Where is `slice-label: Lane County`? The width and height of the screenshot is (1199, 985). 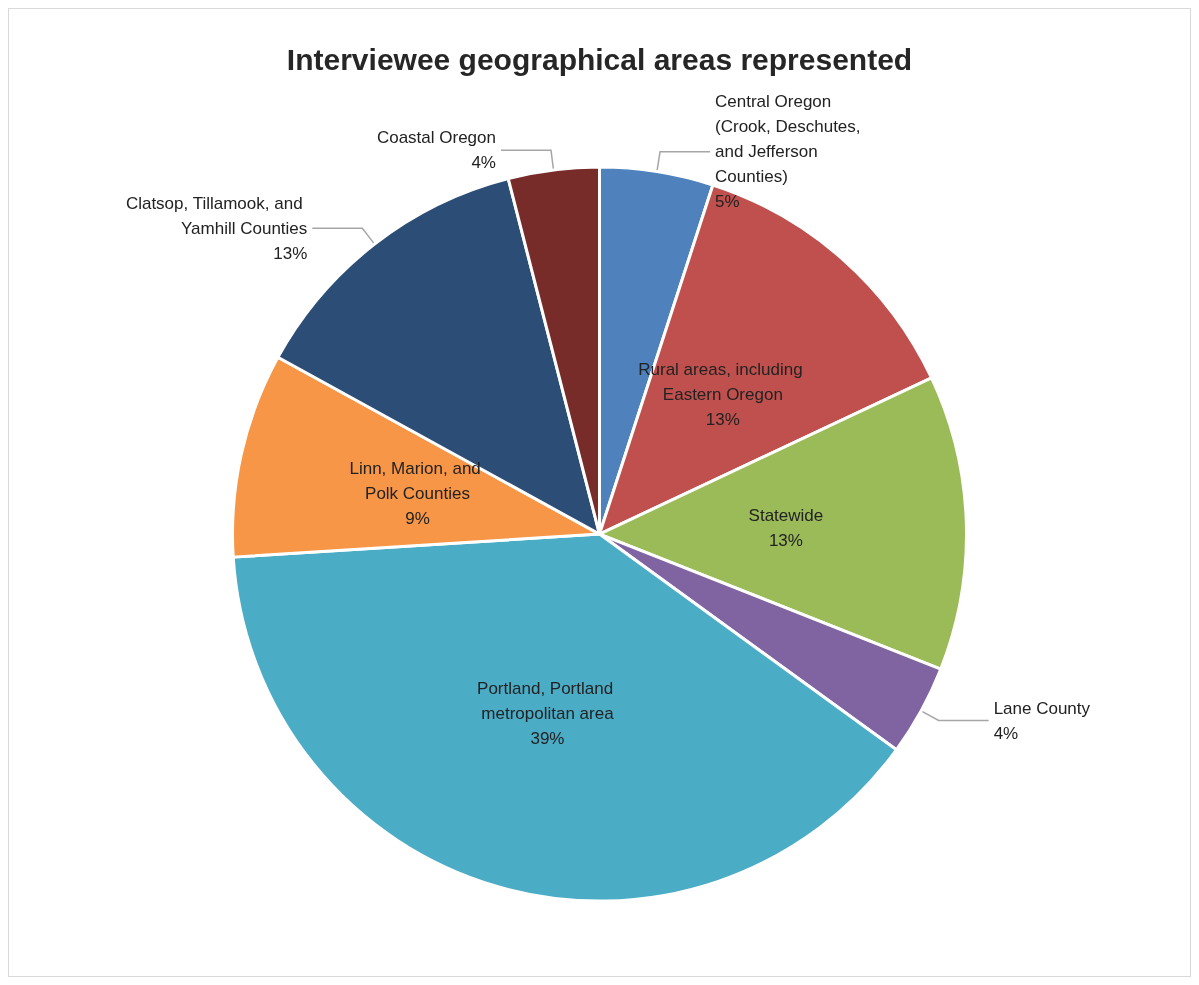
slice-label: Lane County is located at coordinates (1042, 708).